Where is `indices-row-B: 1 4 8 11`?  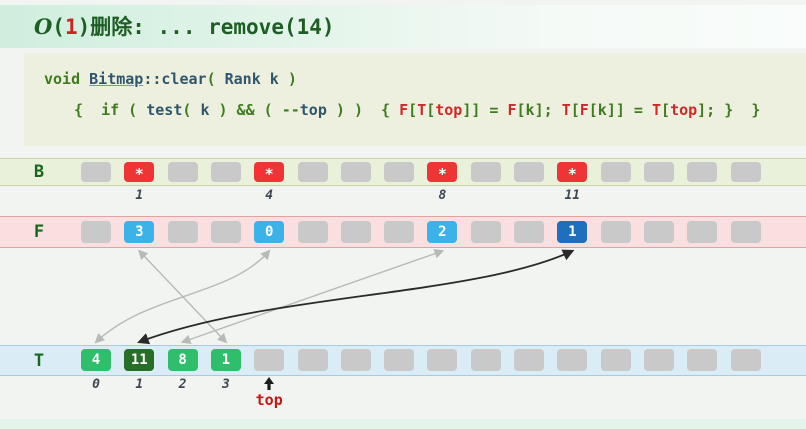 indices-row-B: 1 4 8 11 is located at coordinates (403, 196).